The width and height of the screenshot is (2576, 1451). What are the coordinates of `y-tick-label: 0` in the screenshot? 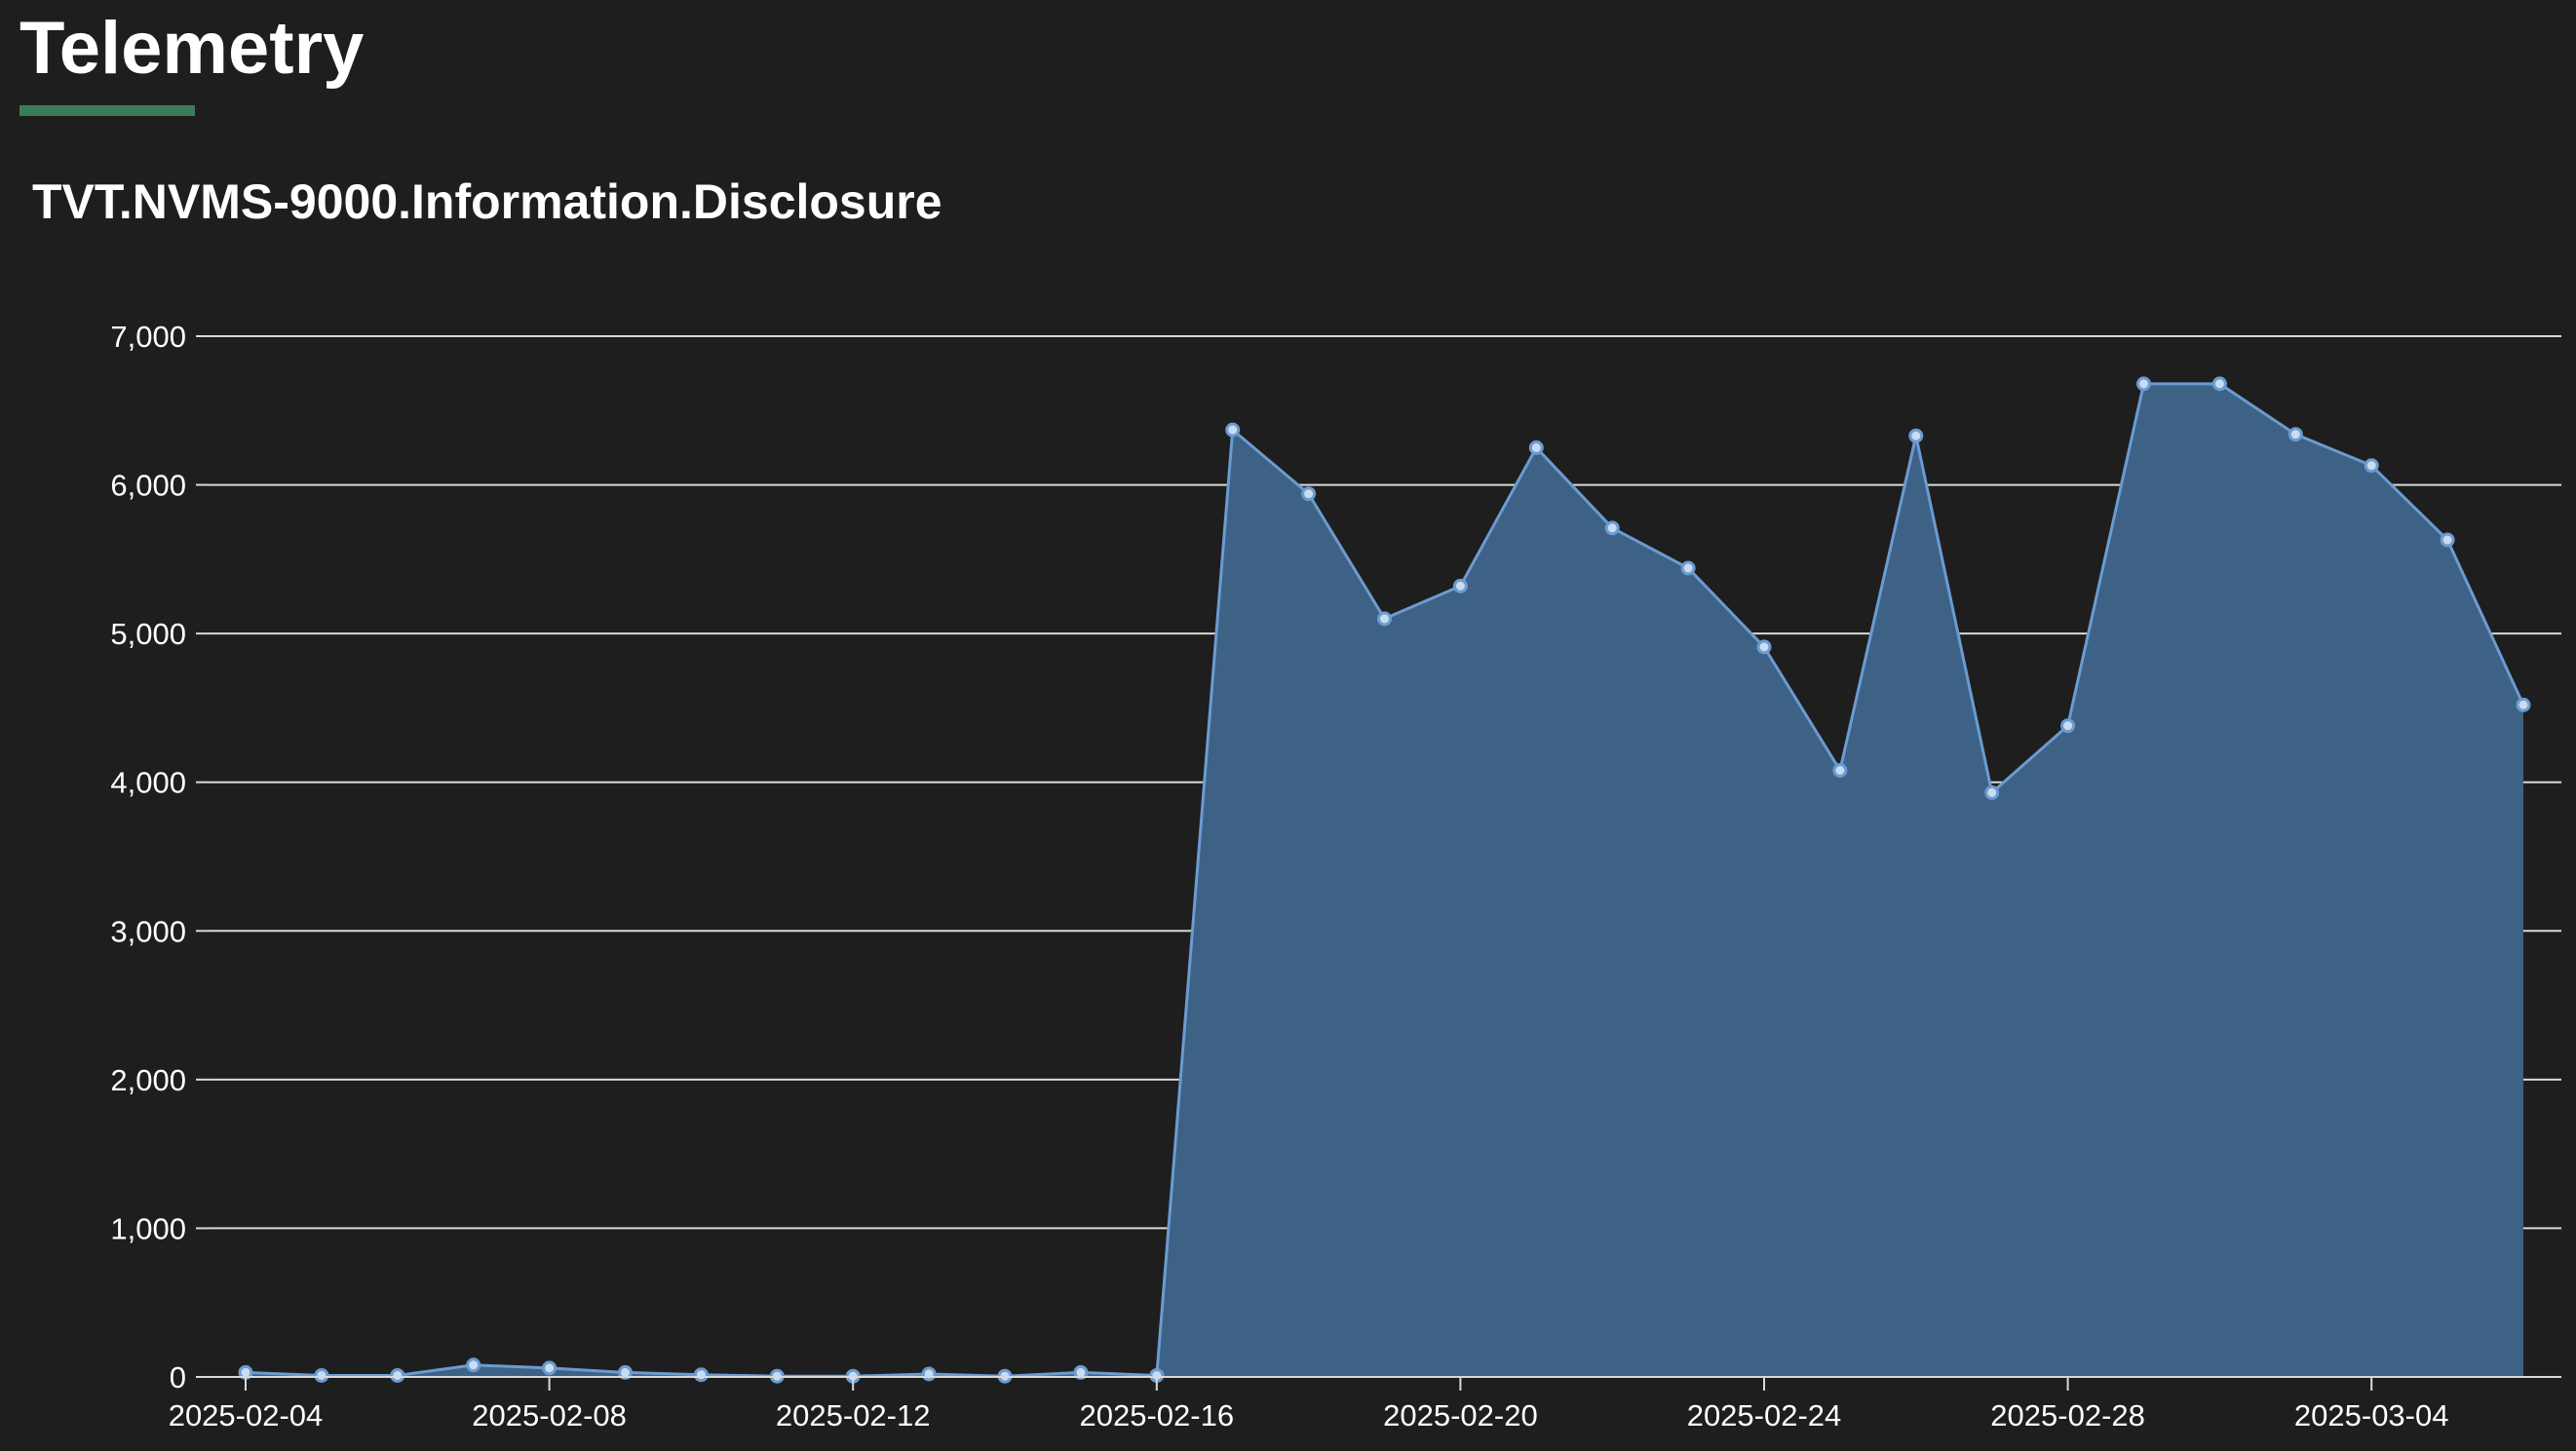 It's located at (178, 1377).